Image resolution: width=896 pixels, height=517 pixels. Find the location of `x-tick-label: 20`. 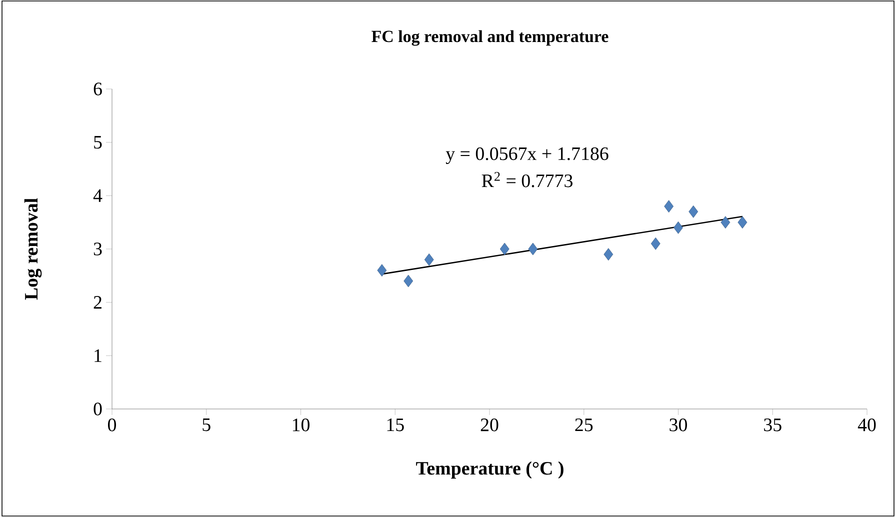

x-tick-label: 20 is located at coordinates (489, 425).